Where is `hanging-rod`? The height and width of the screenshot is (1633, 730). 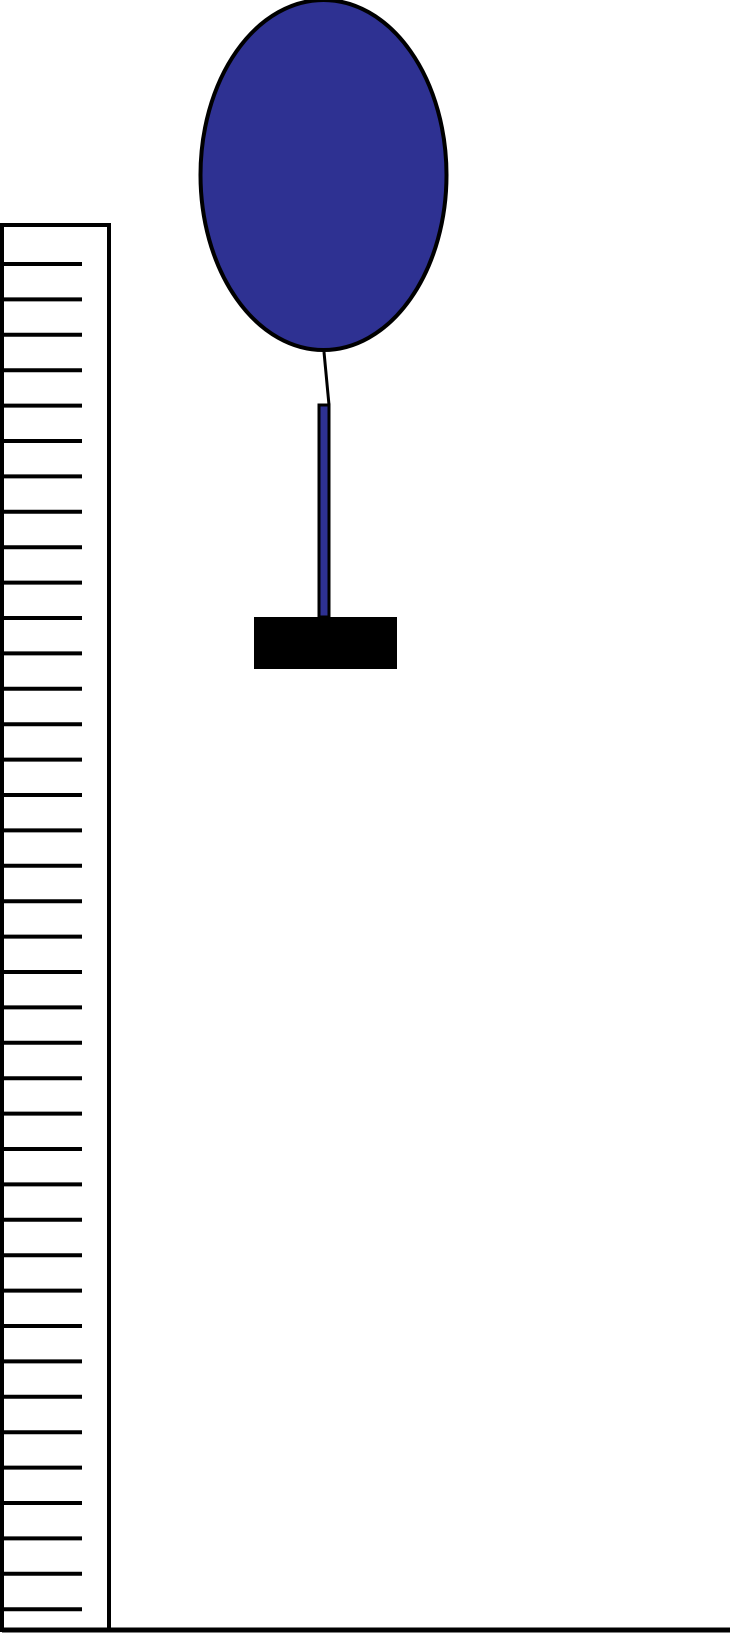 hanging-rod is located at coordinates (324, 511).